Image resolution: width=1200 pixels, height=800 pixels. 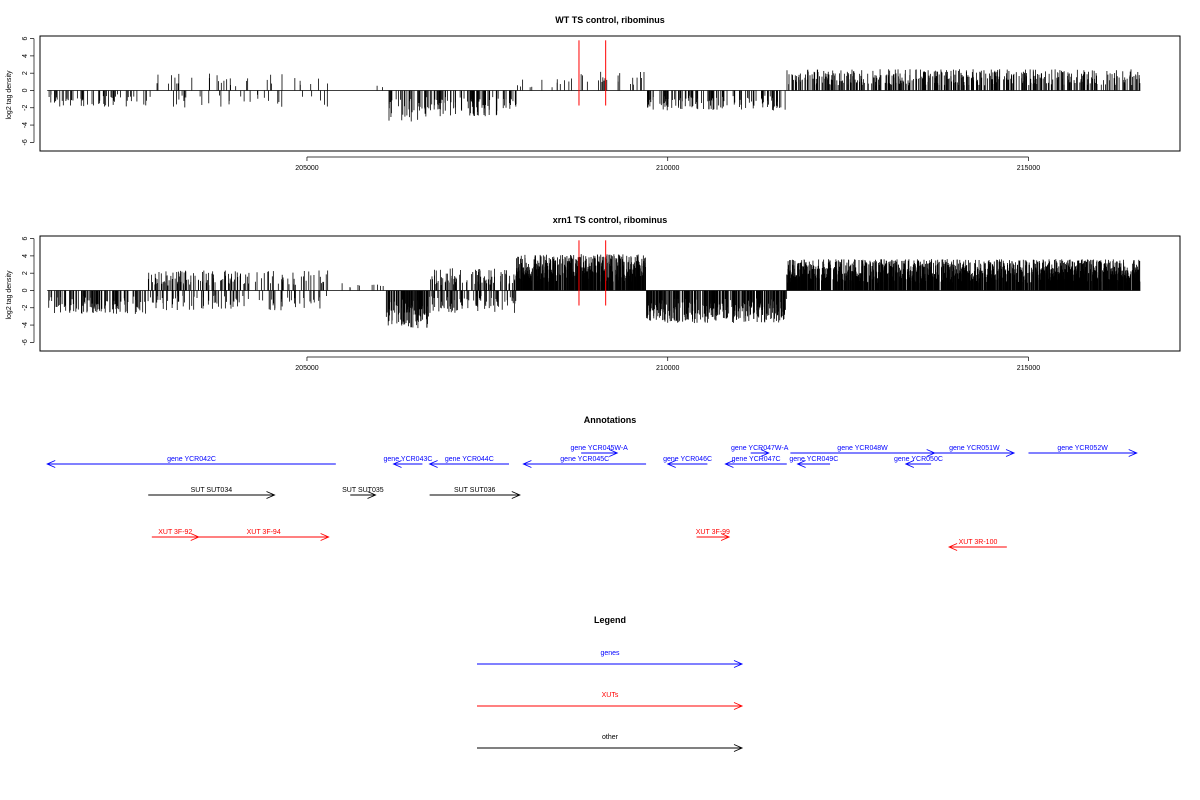 What do you see at coordinates (610, 701) in the screenshot?
I see `legend-entry: XUTs` at bounding box center [610, 701].